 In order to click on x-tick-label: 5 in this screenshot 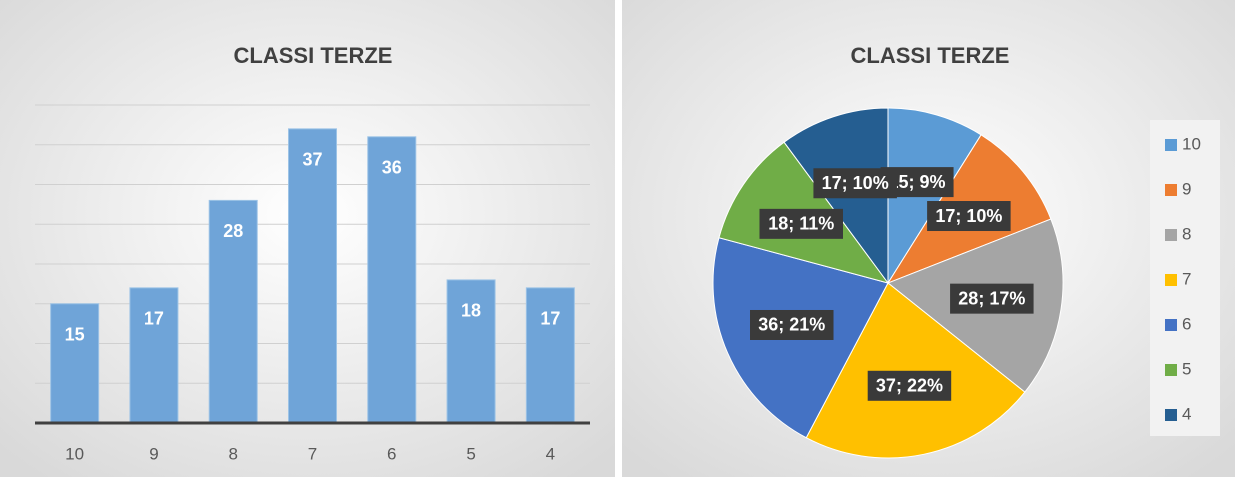, I will do `click(470, 453)`.